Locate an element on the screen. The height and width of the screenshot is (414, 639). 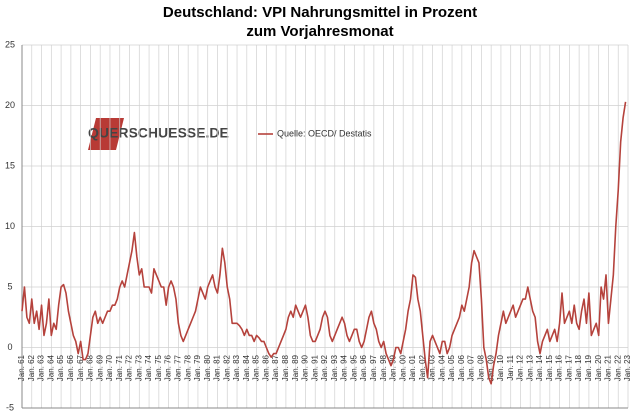
x-tick-label: Jan. 70 is located at coordinates (109, 367).